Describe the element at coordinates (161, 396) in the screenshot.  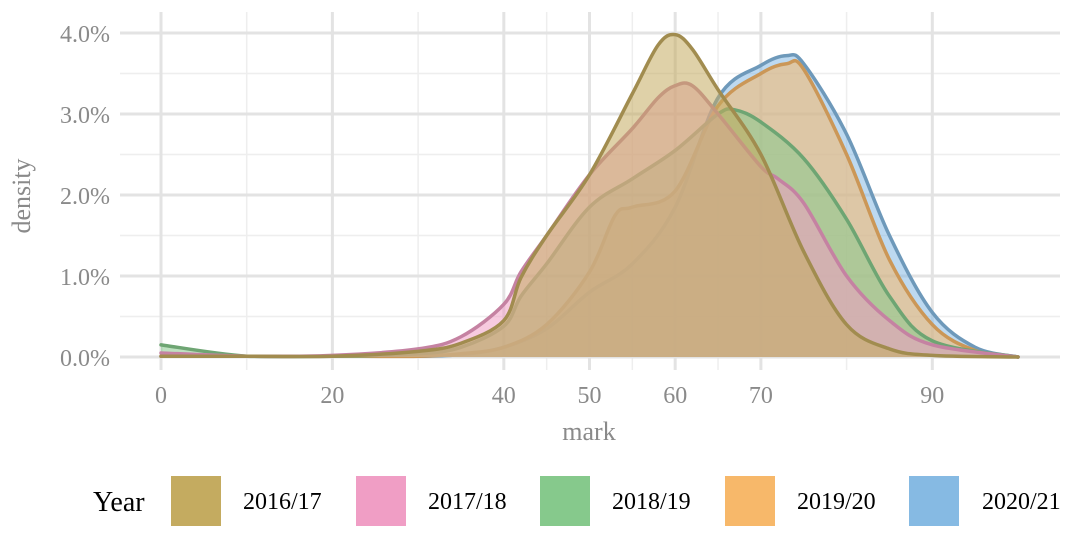
I see `x-tick-label: 0` at that location.